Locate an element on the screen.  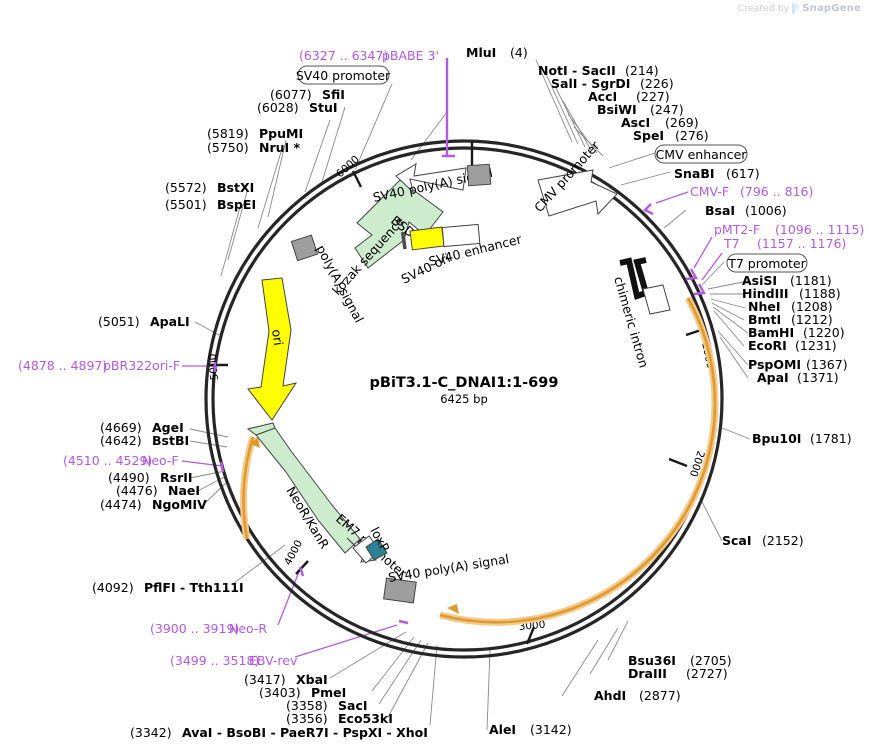
label-pbr322ori-f-name: pBR322ori-F is located at coordinates (141, 365).